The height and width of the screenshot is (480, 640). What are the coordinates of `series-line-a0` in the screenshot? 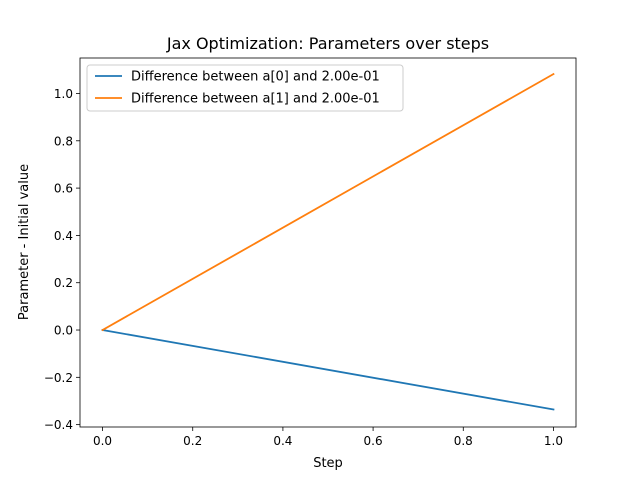 It's located at (328, 369).